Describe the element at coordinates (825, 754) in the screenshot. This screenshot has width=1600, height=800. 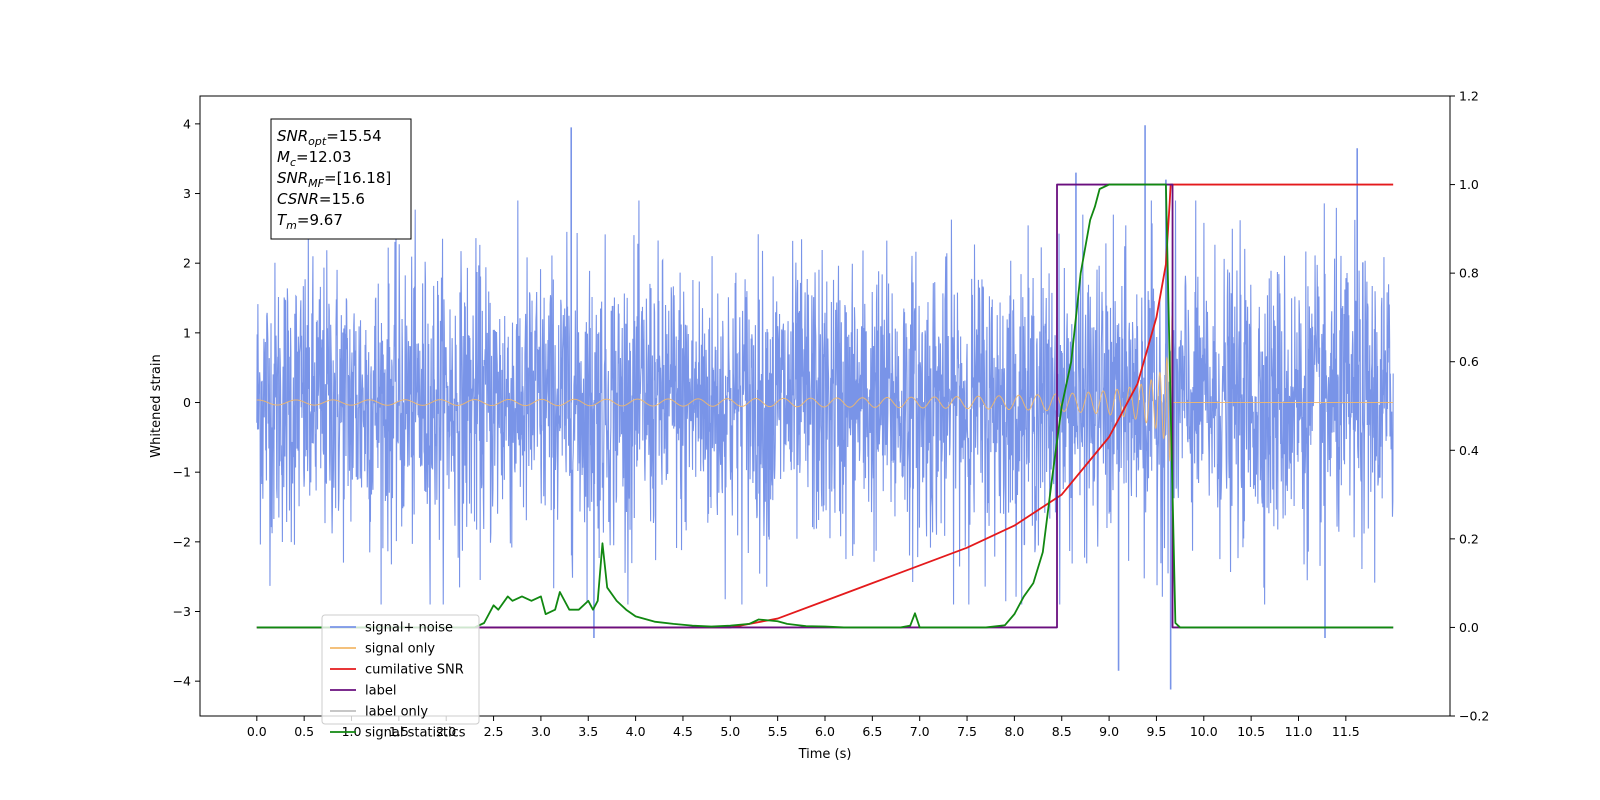
I see `x-axis-label: Time (s)` at that location.